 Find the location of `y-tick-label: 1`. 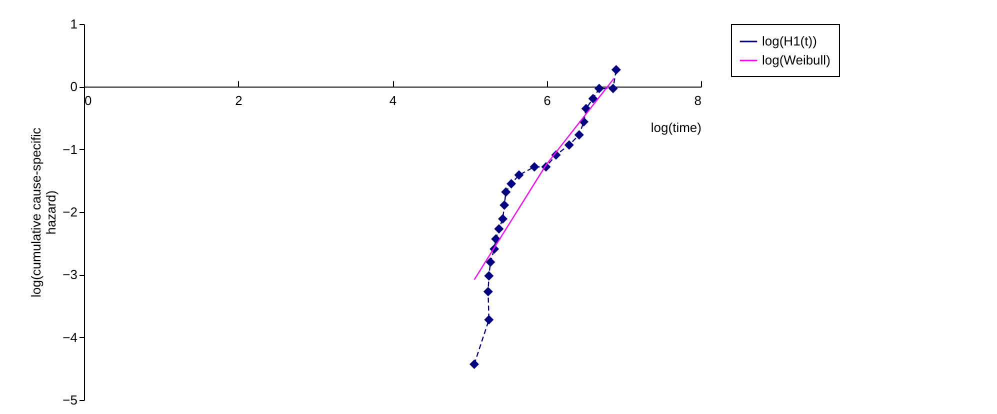

y-tick-label: 1 is located at coordinates (74, 24).